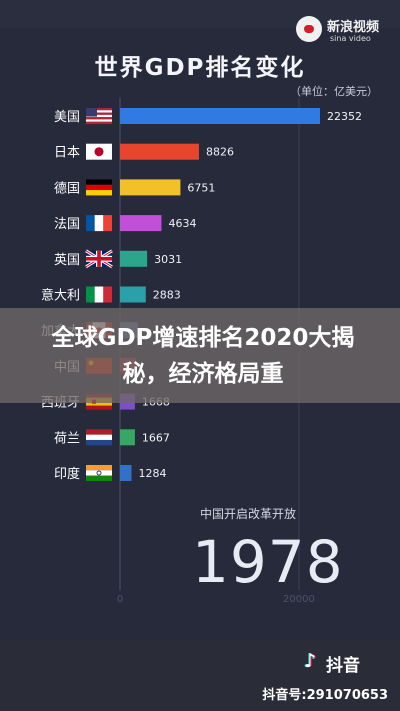 The height and width of the screenshot is (711, 400). Describe the element at coordinates (268, 562) in the screenshot. I see `year-display: 1978` at that location.